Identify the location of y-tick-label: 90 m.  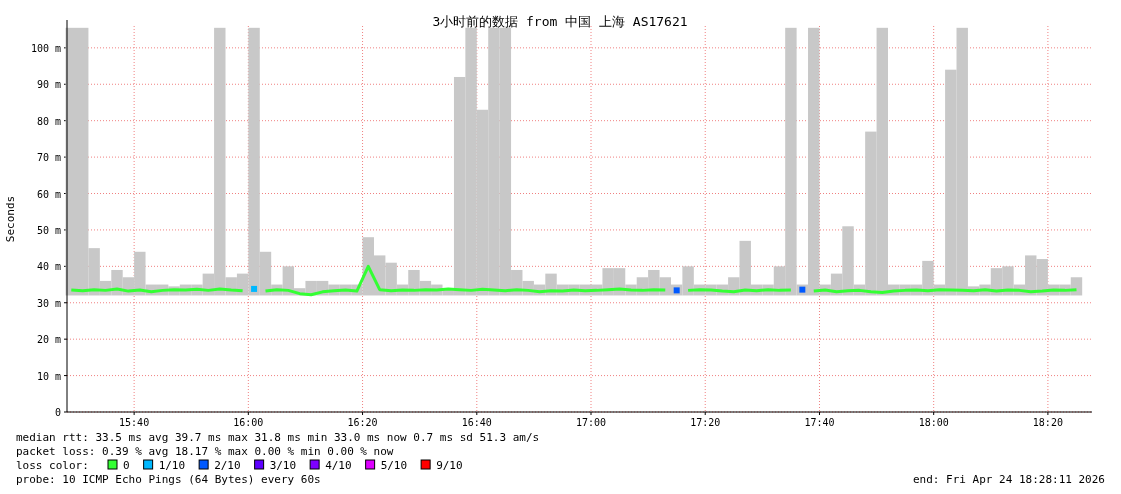
(48, 85).